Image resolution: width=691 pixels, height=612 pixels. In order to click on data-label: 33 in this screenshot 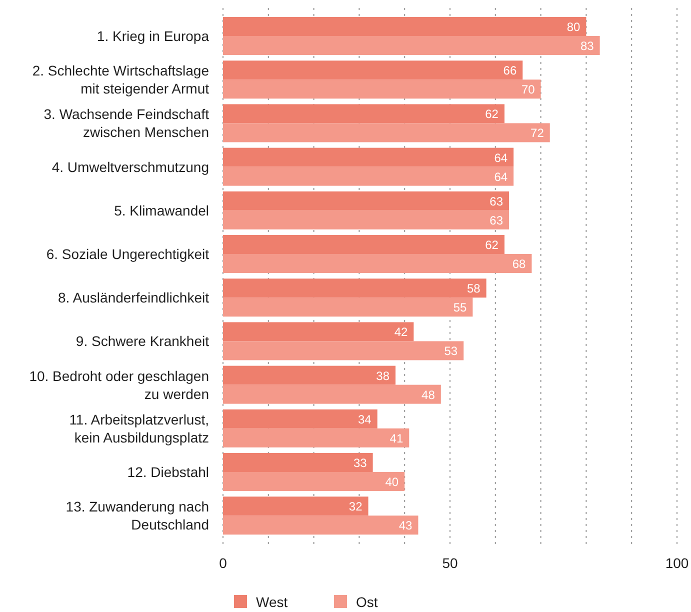, I will do `click(360, 463)`.